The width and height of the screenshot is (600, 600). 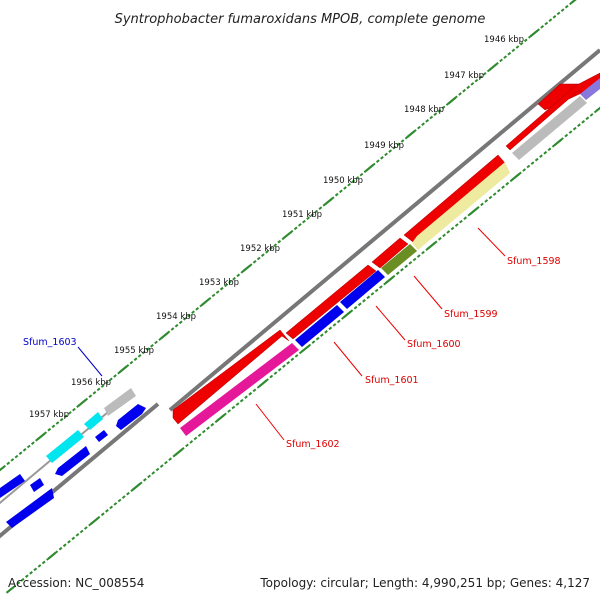 I want to click on gene-label-sfum-1599: Sfum_1599, so click(x=471, y=314).